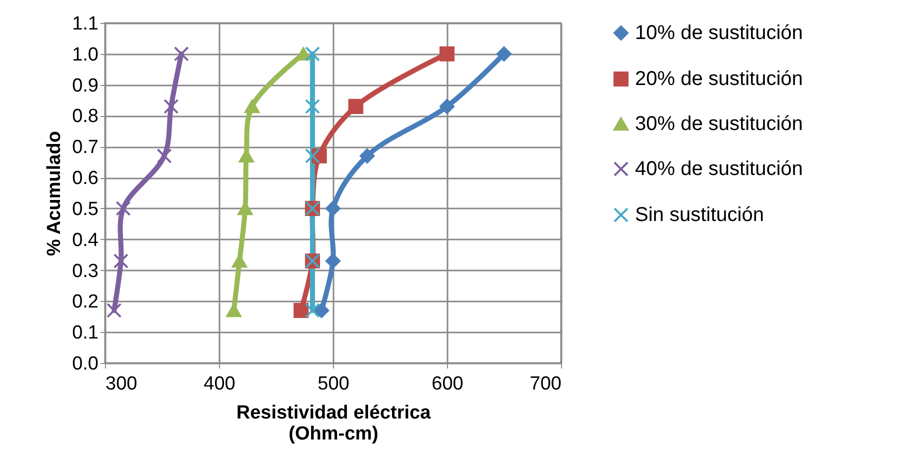 Image resolution: width=906 pixels, height=472 pixels. What do you see at coordinates (122, 384) in the screenshot?
I see `x-tick-label: 300` at bounding box center [122, 384].